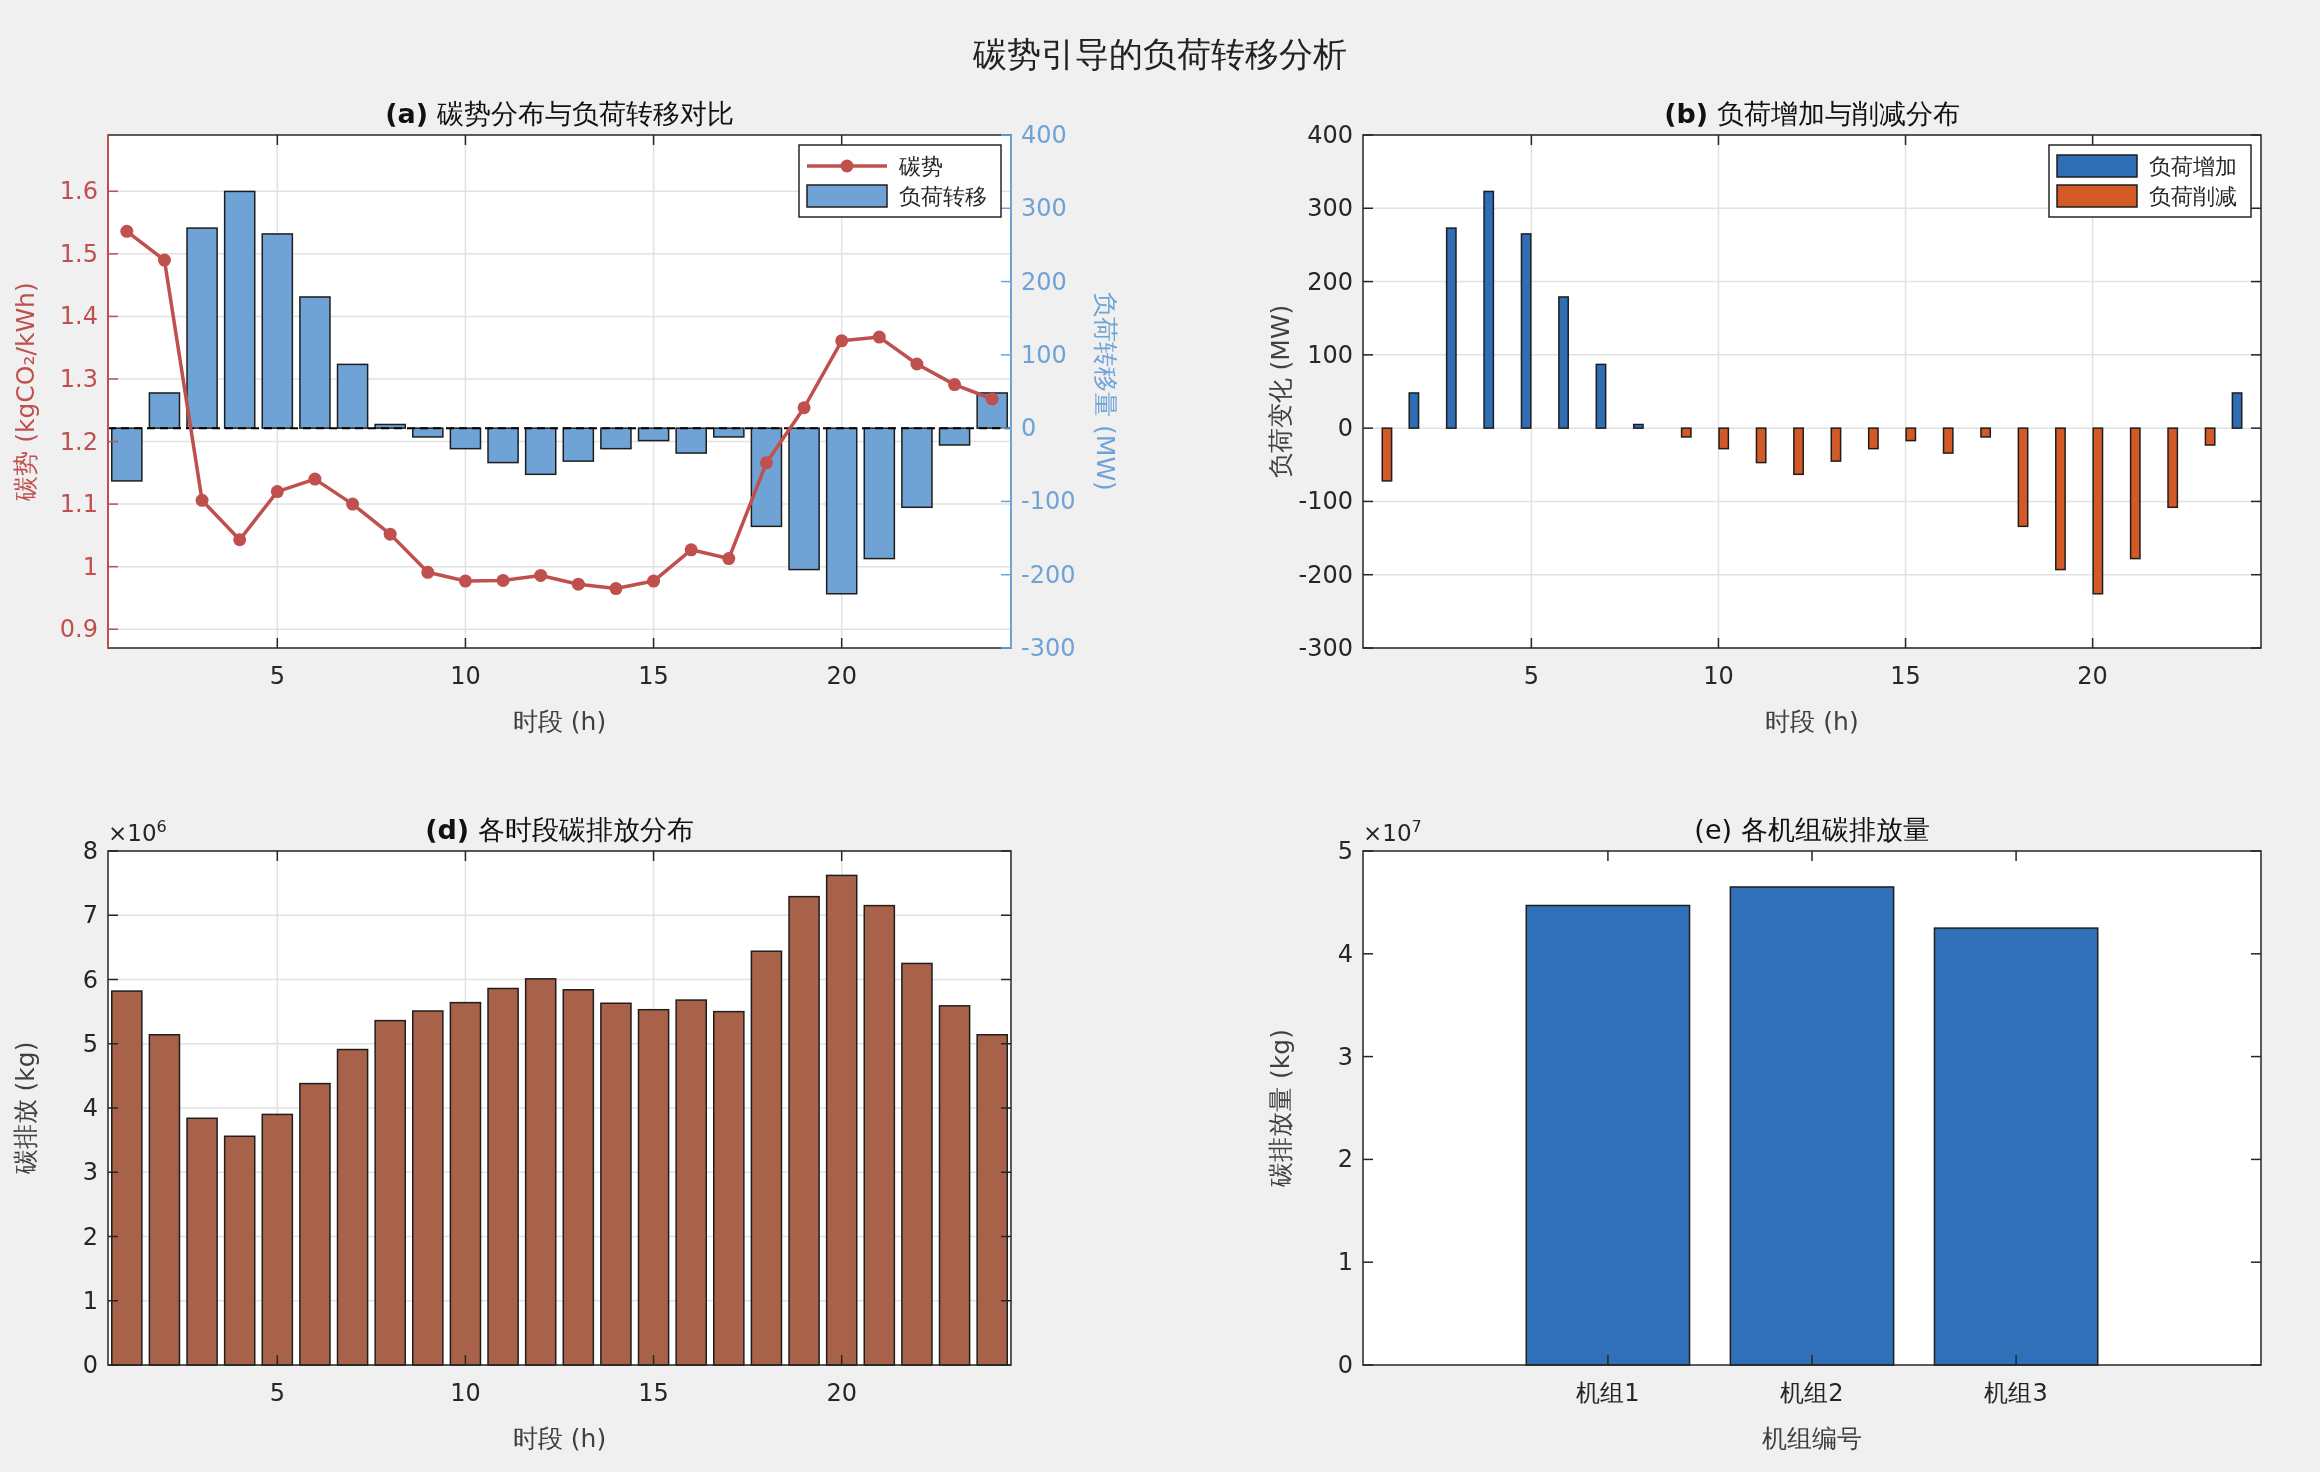 The image size is (2320, 1472). What do you see at coordinates (1812, 113) in the screenshot?
I see `chart-title: (b) 负荷增加与削减分布` at bounding box center [1812, 113].